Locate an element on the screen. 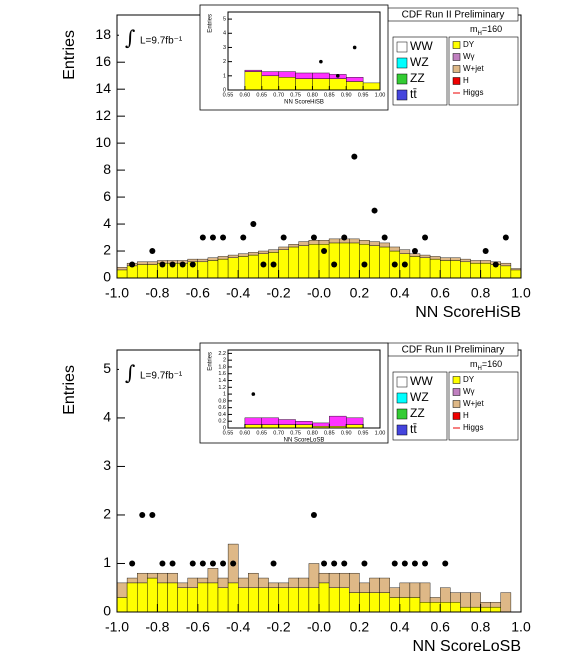 This screenshot has width=567, height=667. y-tick-label: 6 is located at coordinates (107, 196).